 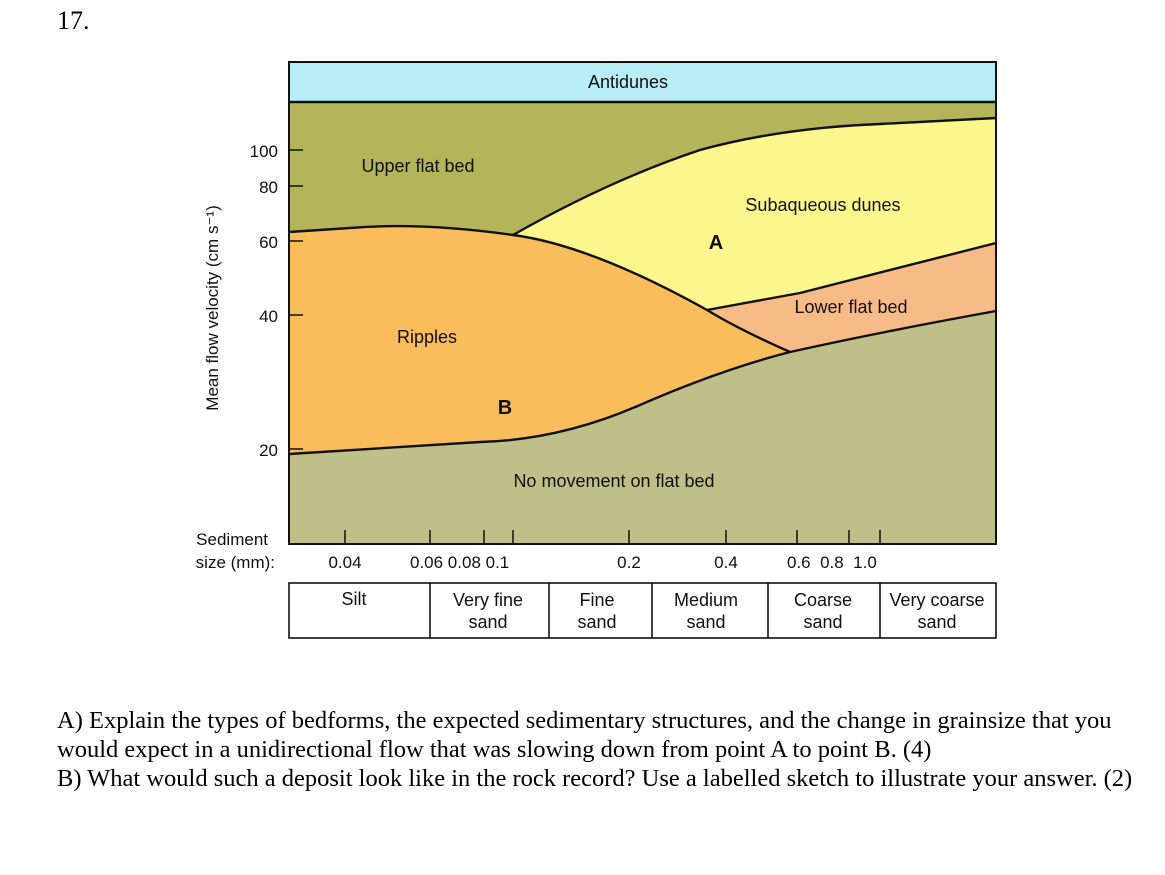 What do you see at coordinates (596, 600) in the screenshot?
I see `size-class-fine-line1: Fine` at bounding box center [596, 600].